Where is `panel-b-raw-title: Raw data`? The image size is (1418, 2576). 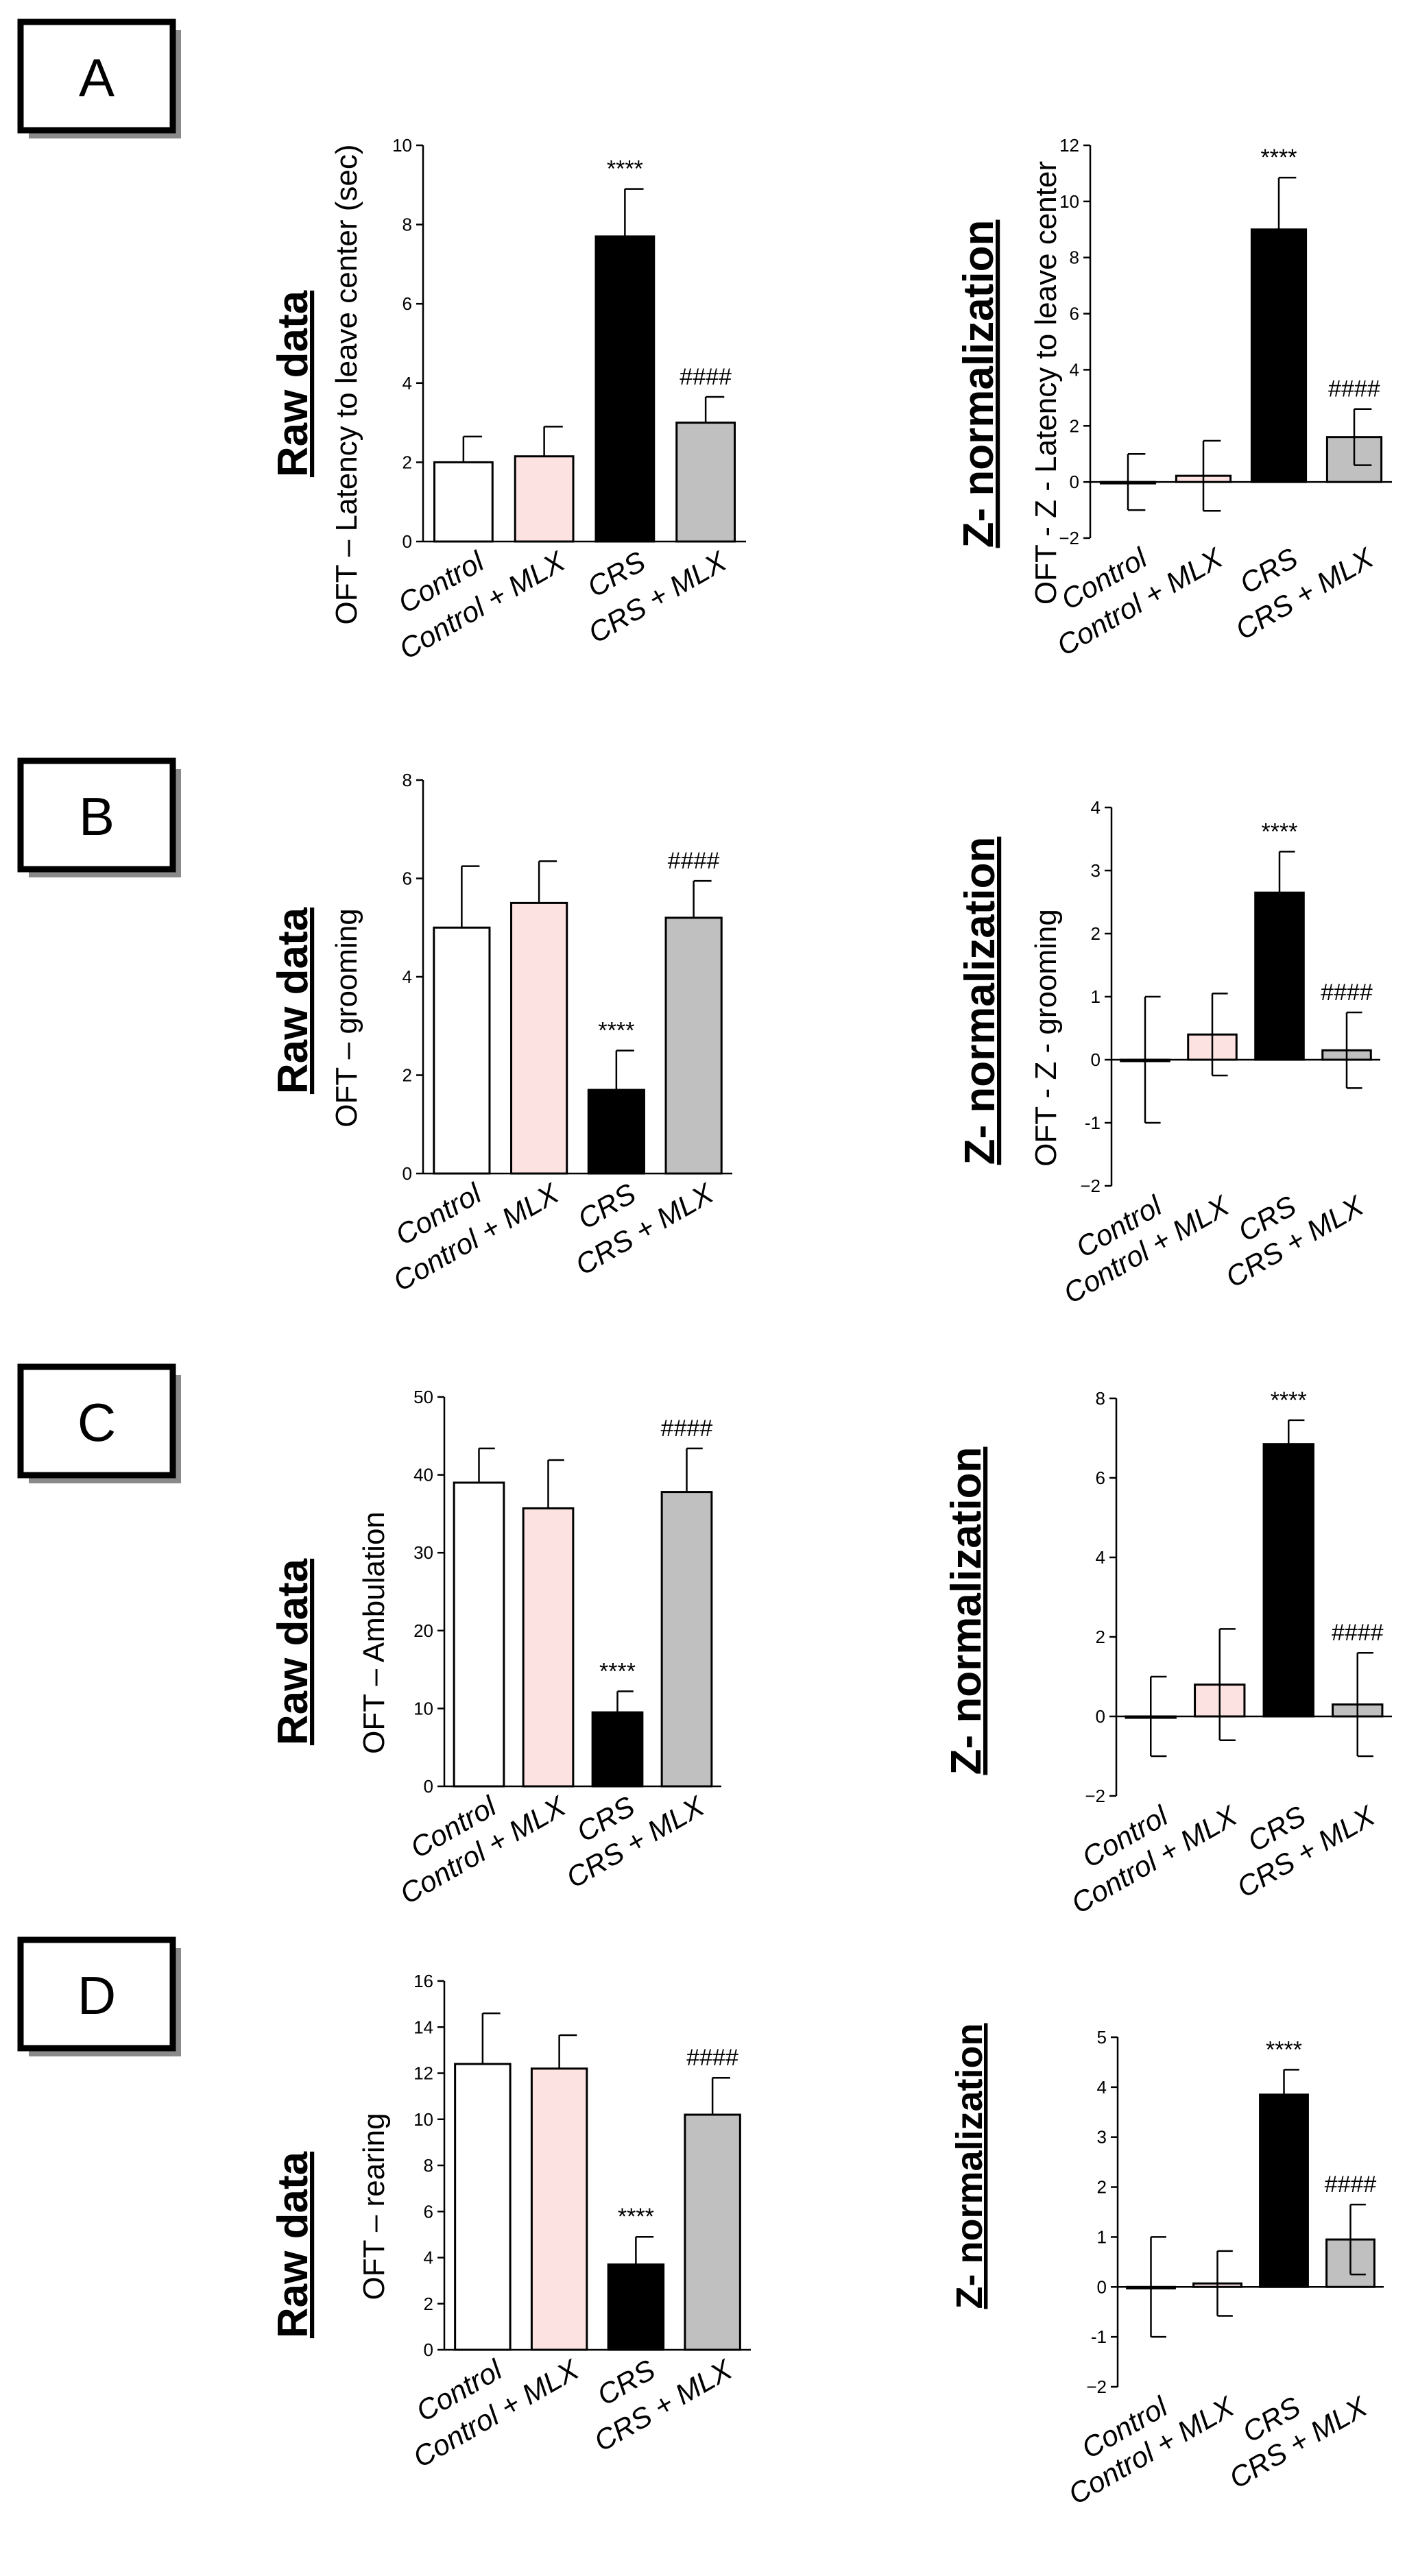
panel-b-raw-title: Raw data is located at coordinates (293, 1000).